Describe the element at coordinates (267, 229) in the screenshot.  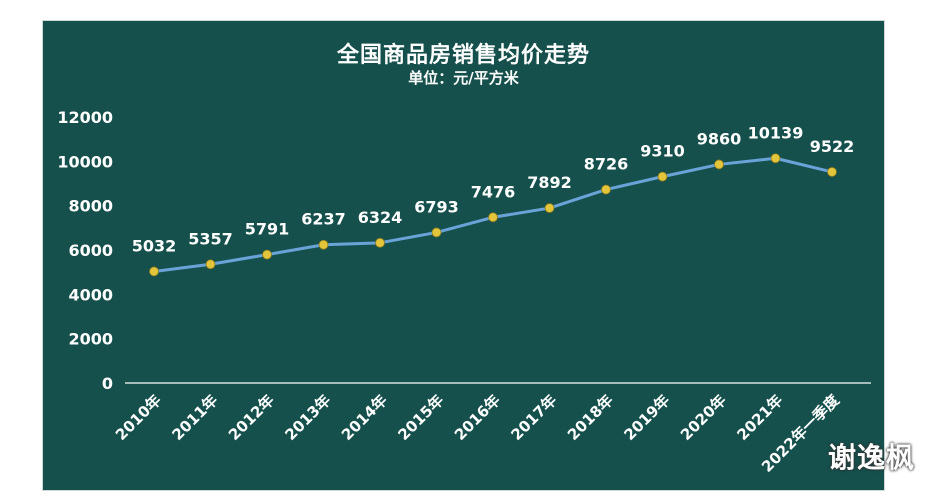
I see `data-label: 5791` at that location.